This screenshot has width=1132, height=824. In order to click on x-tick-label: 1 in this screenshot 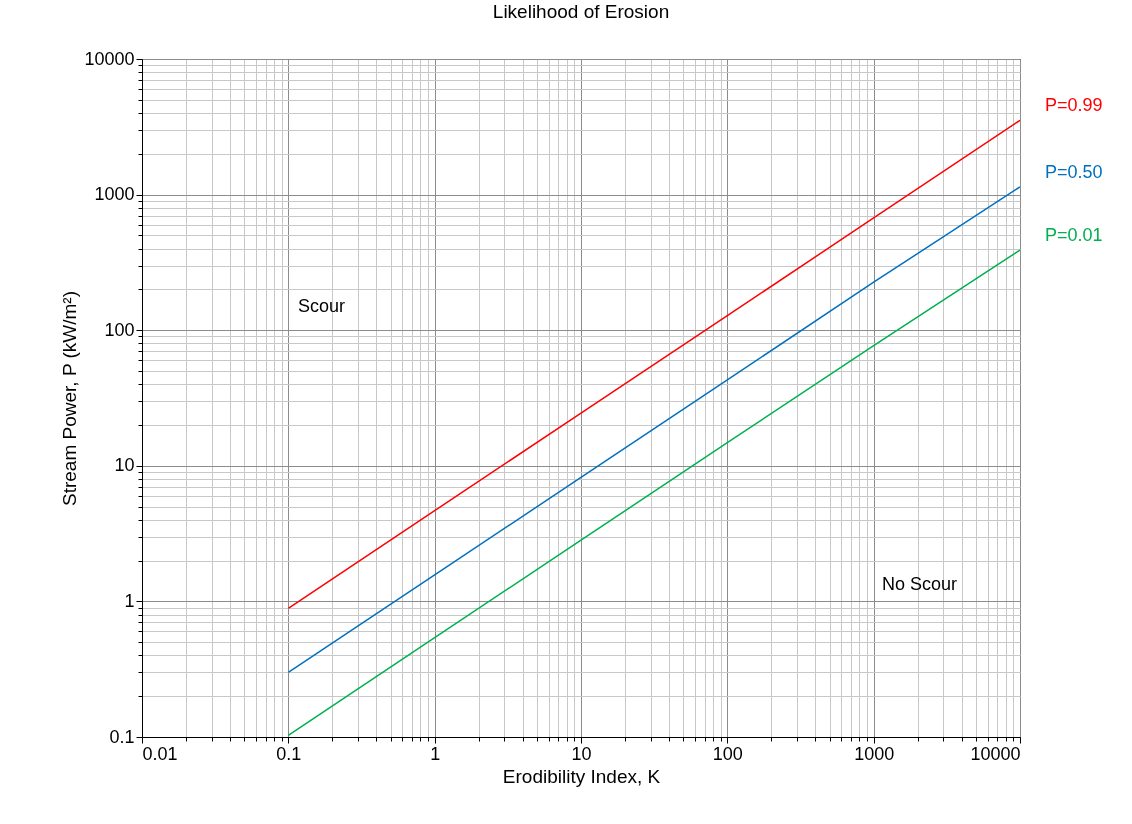, I will do `click(435, 753)`.